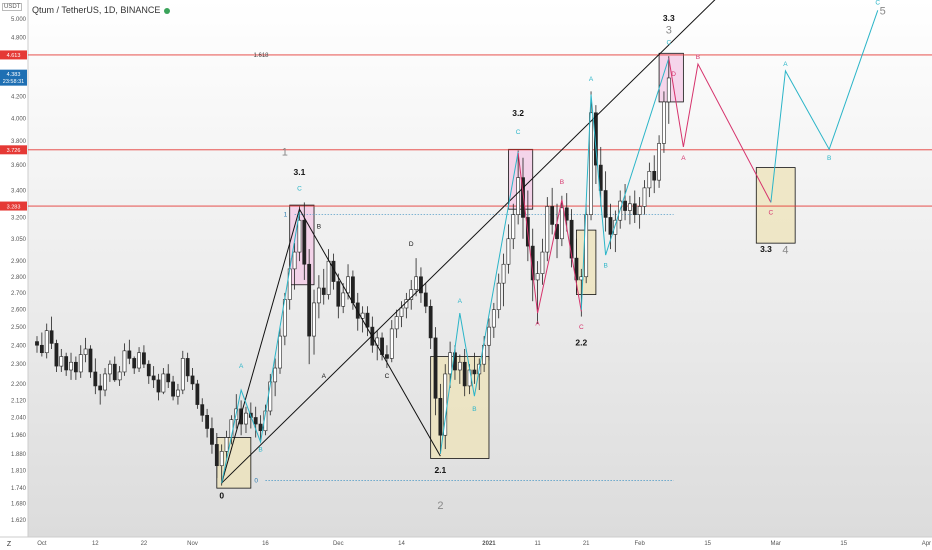  What do you see at coordinates (484, 544) in the screenshot?
I see `time-axis: Oct 12 22 Nov 16 Dec 14 2021 11 21 Feb 15 Mar 15 Apr` at bounding box center [484, 544].